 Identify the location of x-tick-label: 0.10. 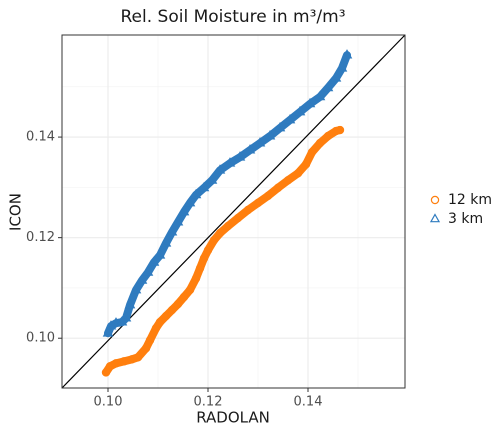
(108, 402).